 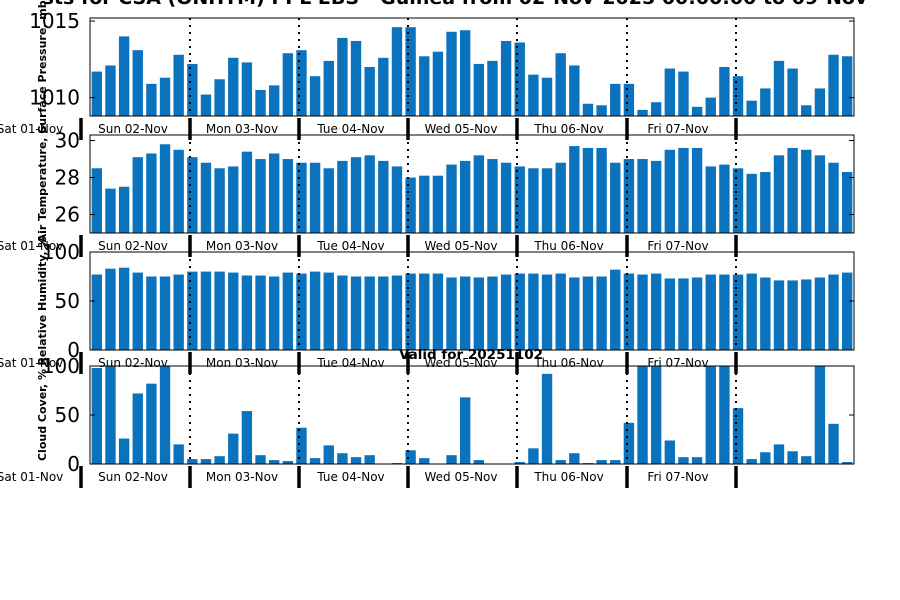 What do you see at coordinates (350, 246) in the screenshot?
I see `x-tick-label: Tue 04-Nov` at bounding box center [350, 246].